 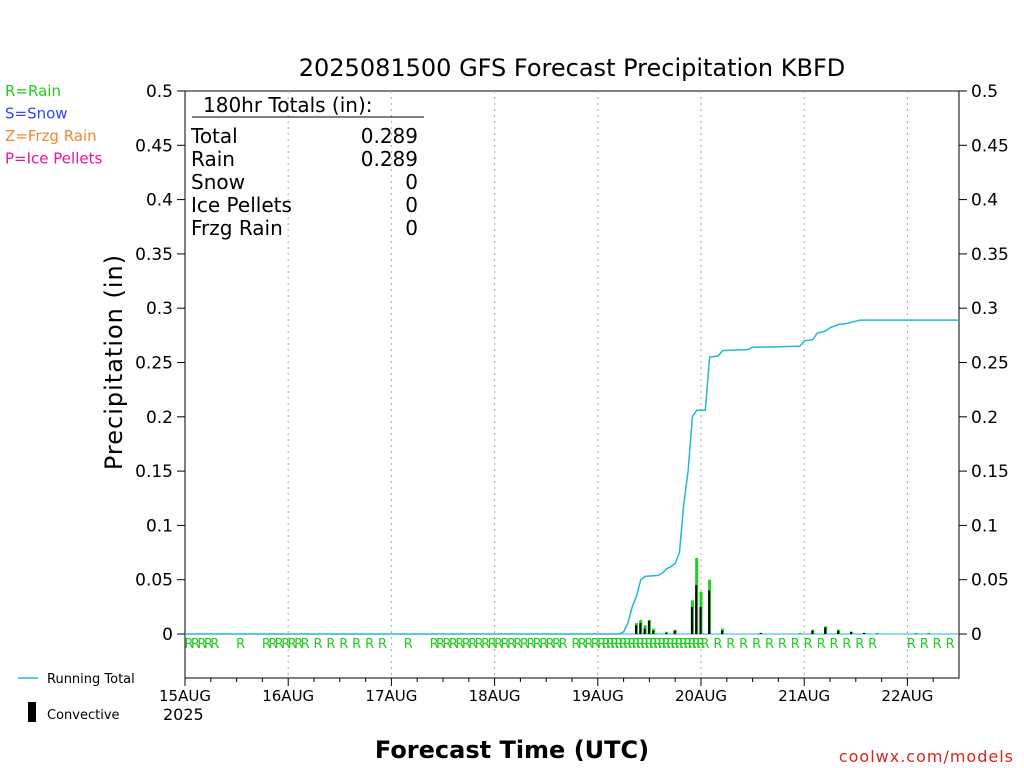 What do you see at coordinates (53, 159) in the screenshot?
I see `ptype-legend-item: P=Ice Pellets` at bounding box center [53, 159].